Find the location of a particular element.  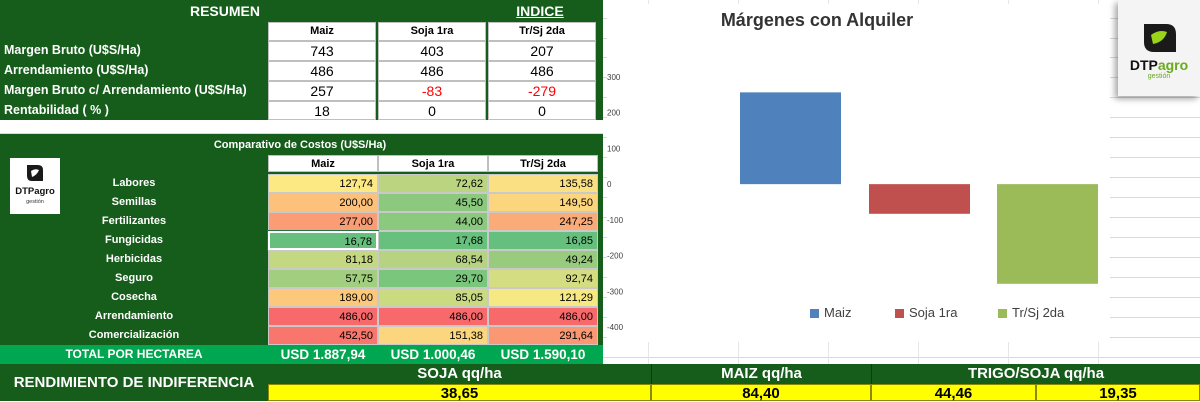

resumen-row-label: Margen Bruto (U$S/Ha) is located at coordinates (72, 50).